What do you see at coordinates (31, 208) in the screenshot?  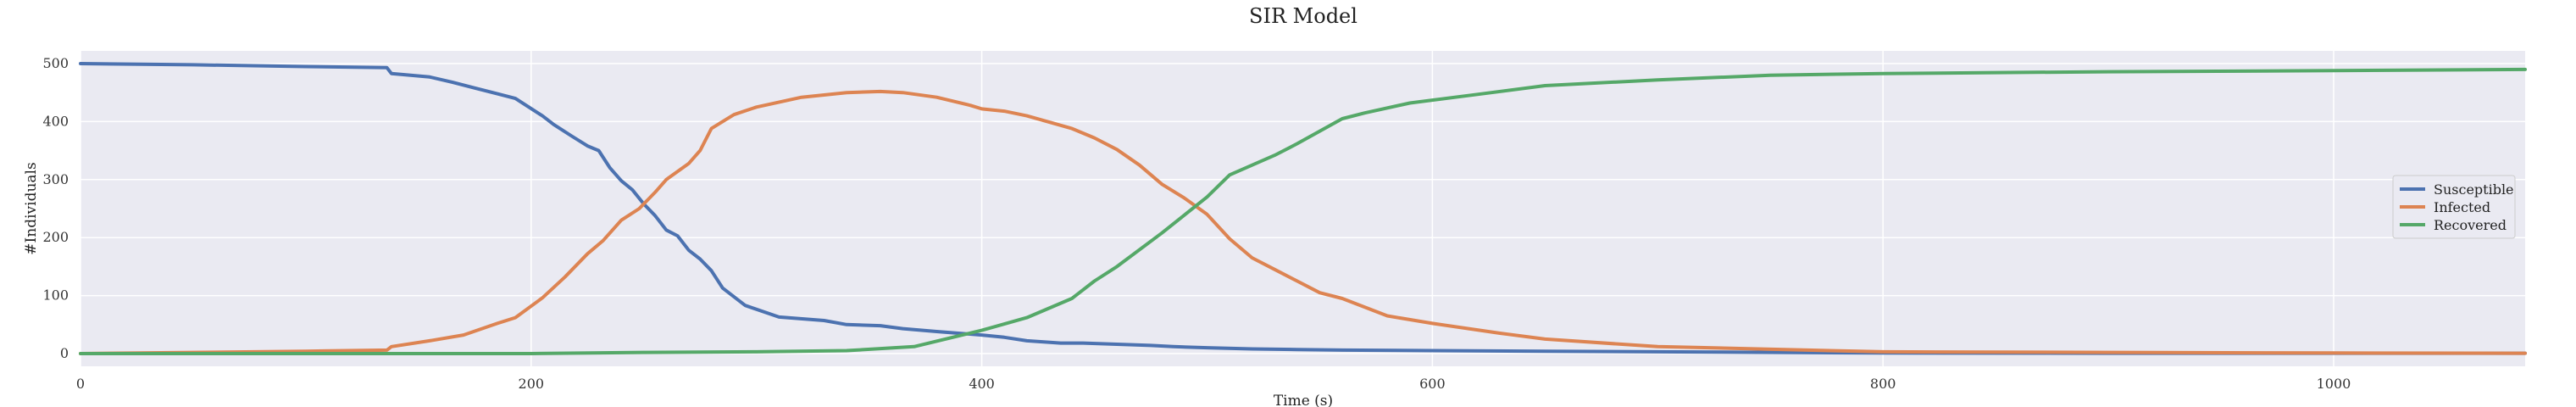 I see `y-axis-label: #Individuals` at bounding box center [31, 208].